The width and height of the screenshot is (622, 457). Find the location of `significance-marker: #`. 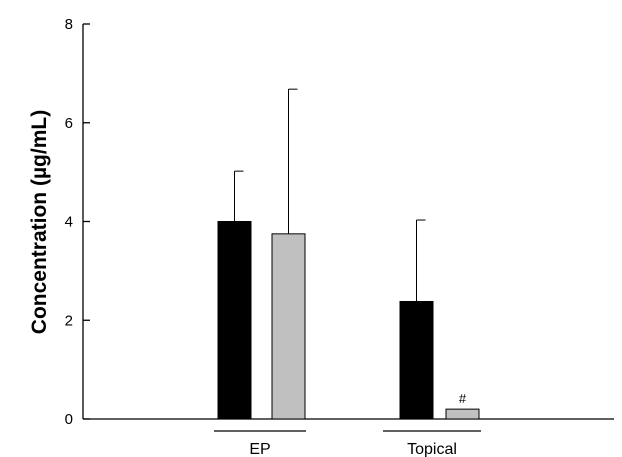

significance-marker: # is located at coordinates (463, 398).